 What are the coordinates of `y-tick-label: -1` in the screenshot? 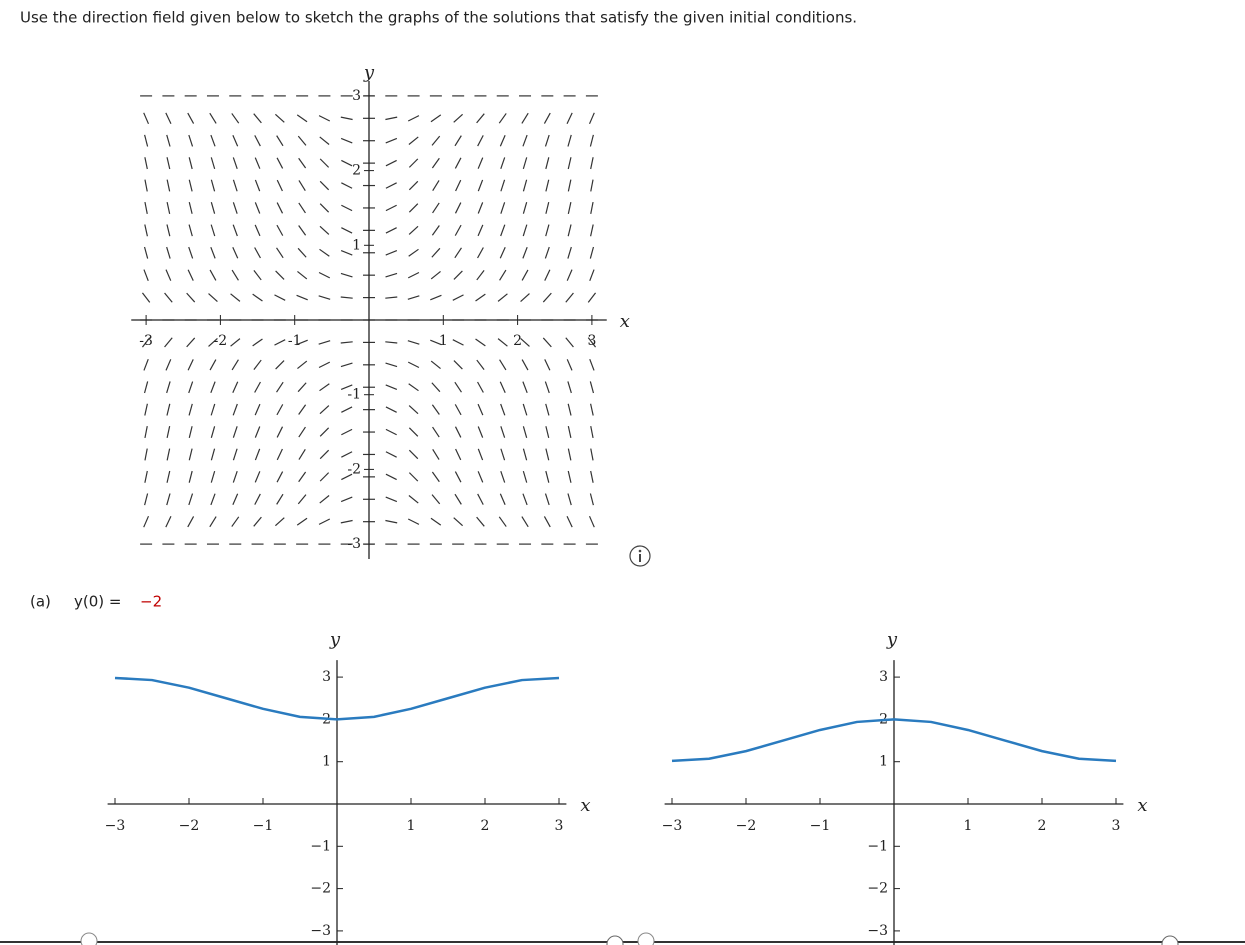 It's located at (354, 395).